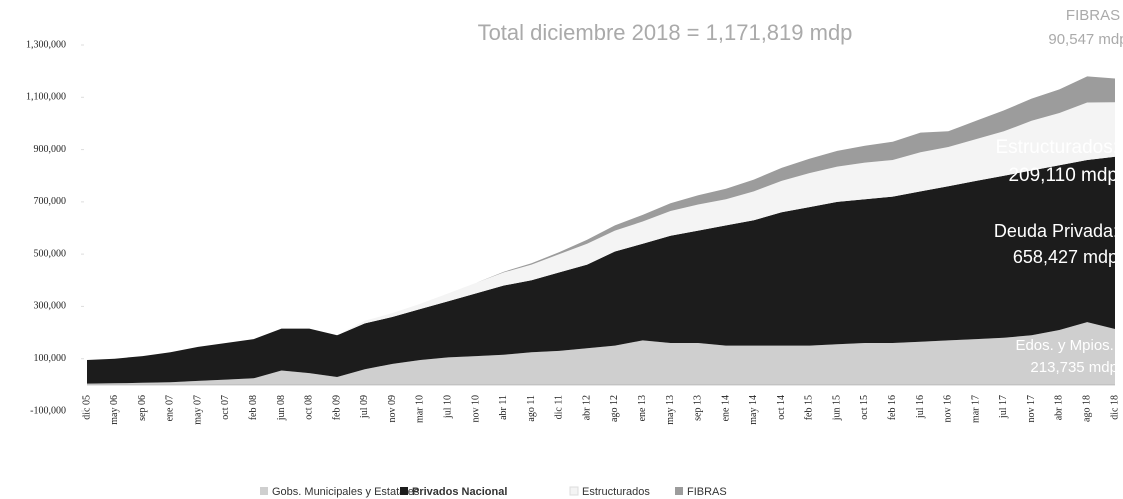  Describe the element at coordinates (586, 407) in the screenshot. I see `x-tick-label: abr 12` at that location.